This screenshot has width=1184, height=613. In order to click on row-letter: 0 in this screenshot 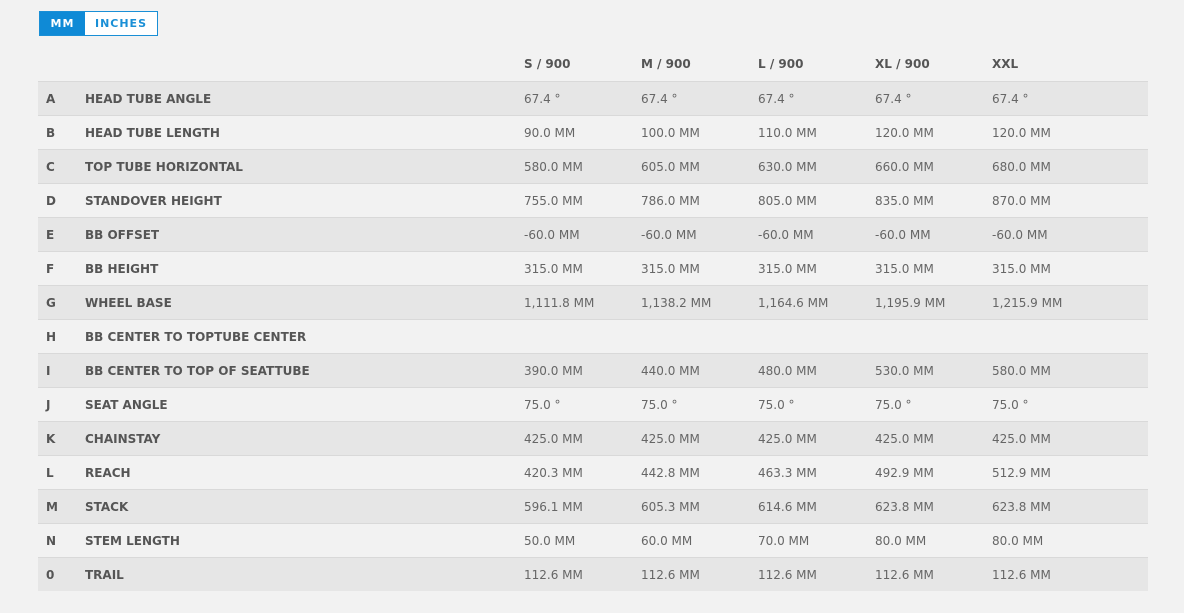, I will do `click(61, 574)`.